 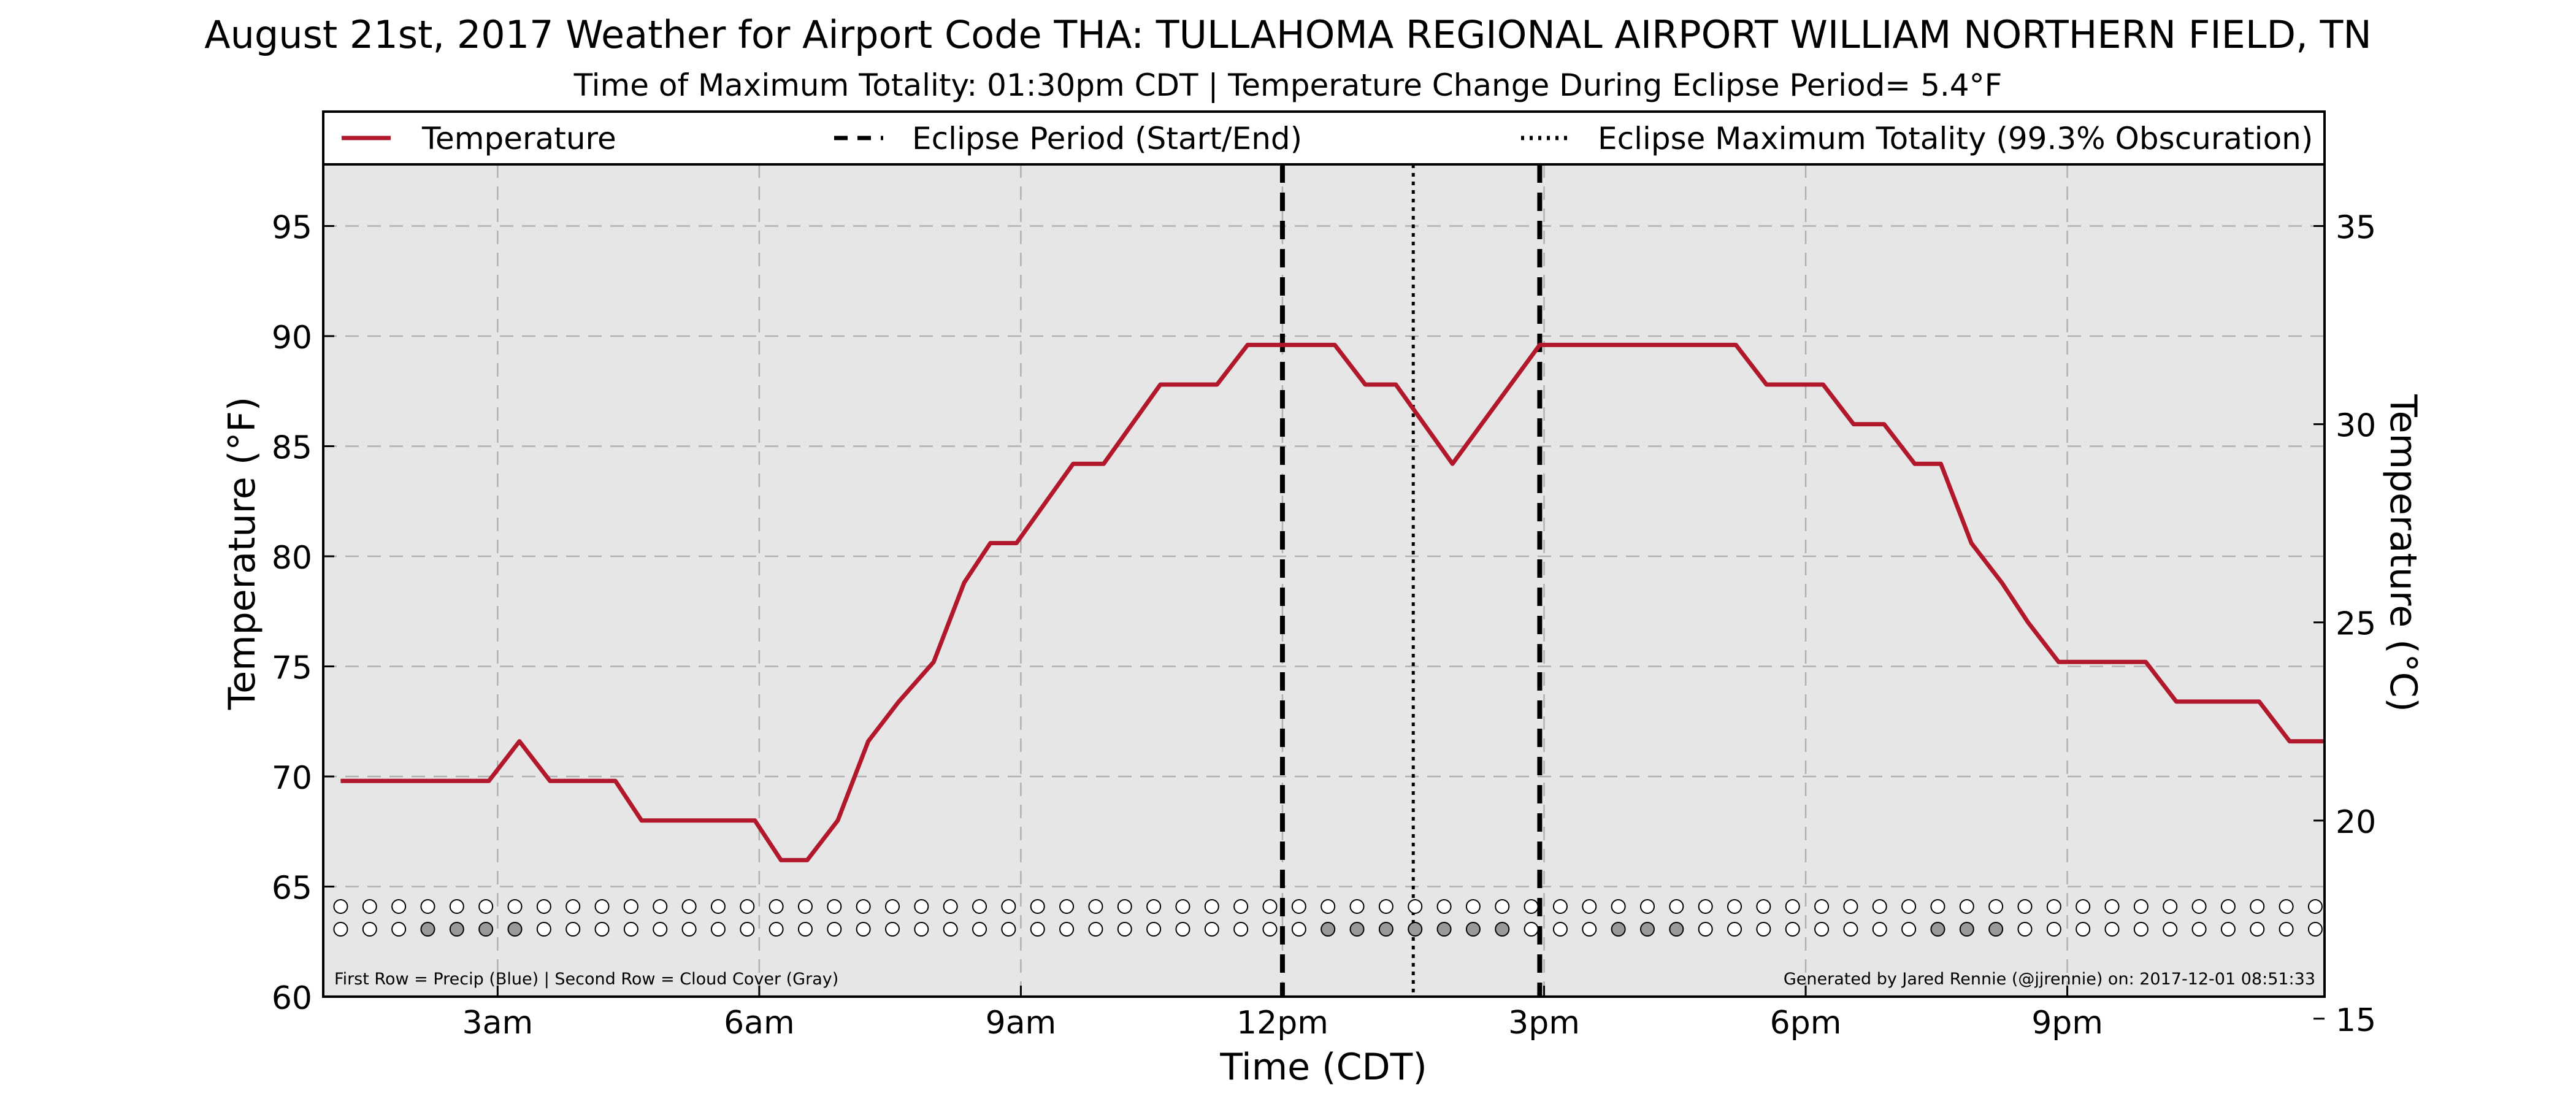 I want to click on legend-label: Eclipse Period (Start/End), so click(x=1107, y=138).